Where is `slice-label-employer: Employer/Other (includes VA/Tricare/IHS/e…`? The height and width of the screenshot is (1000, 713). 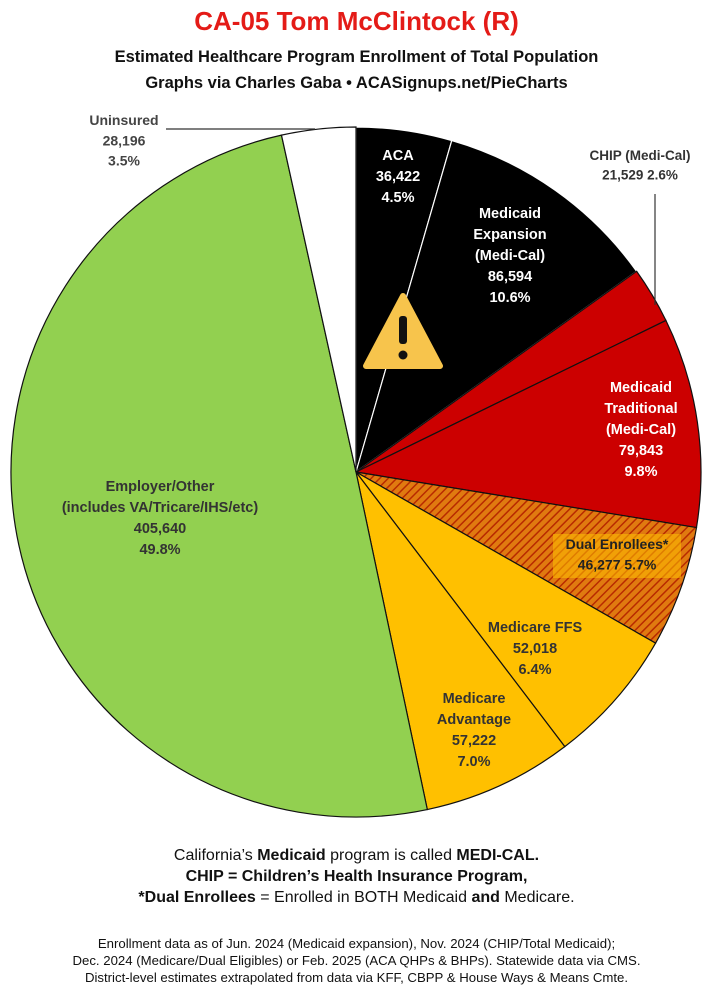
slice-label-employer: Employer/Other (includes VA/Tricare/IHS/e… is located at coordinates (160, 518).